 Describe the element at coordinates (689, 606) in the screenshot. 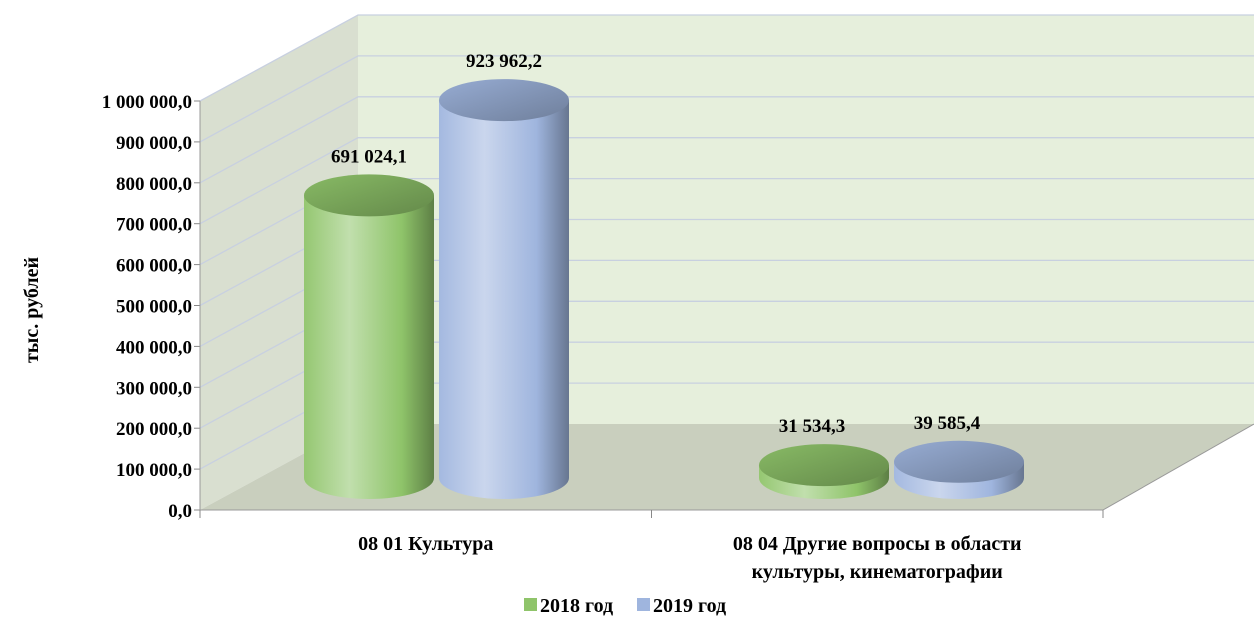

I see `legend-label: 2019 год` at that location.